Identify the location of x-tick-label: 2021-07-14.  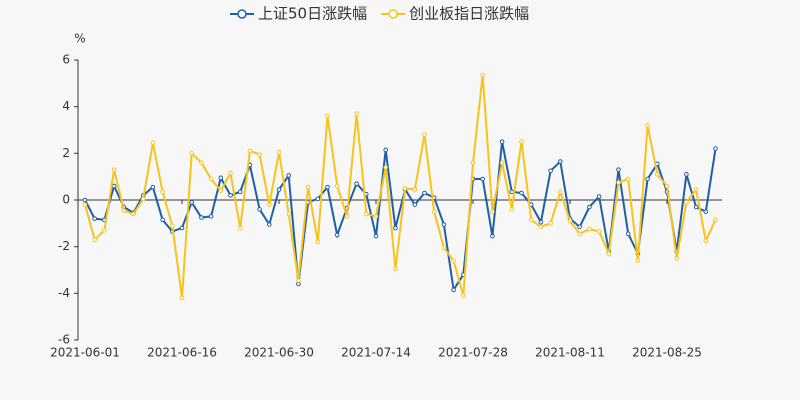
(376, 353).